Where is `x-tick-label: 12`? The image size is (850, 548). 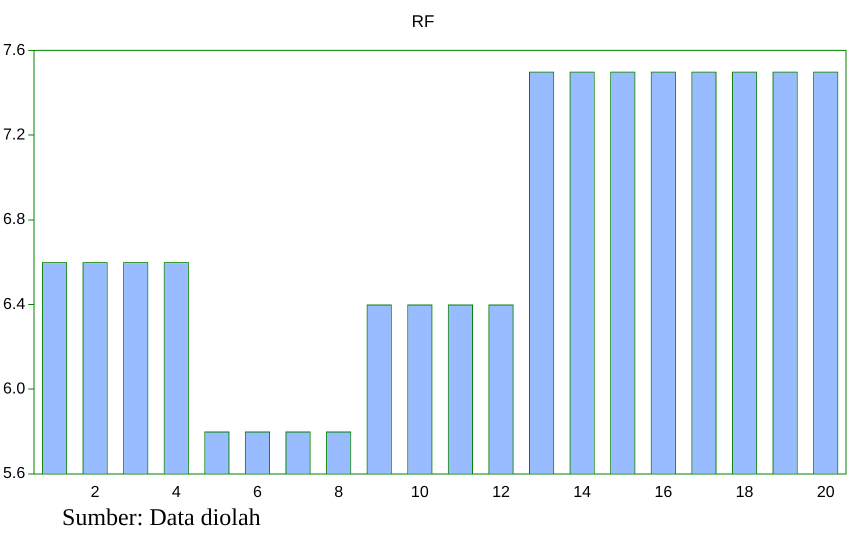 x-tick-label: 12 is located at coordinates (501, 492).